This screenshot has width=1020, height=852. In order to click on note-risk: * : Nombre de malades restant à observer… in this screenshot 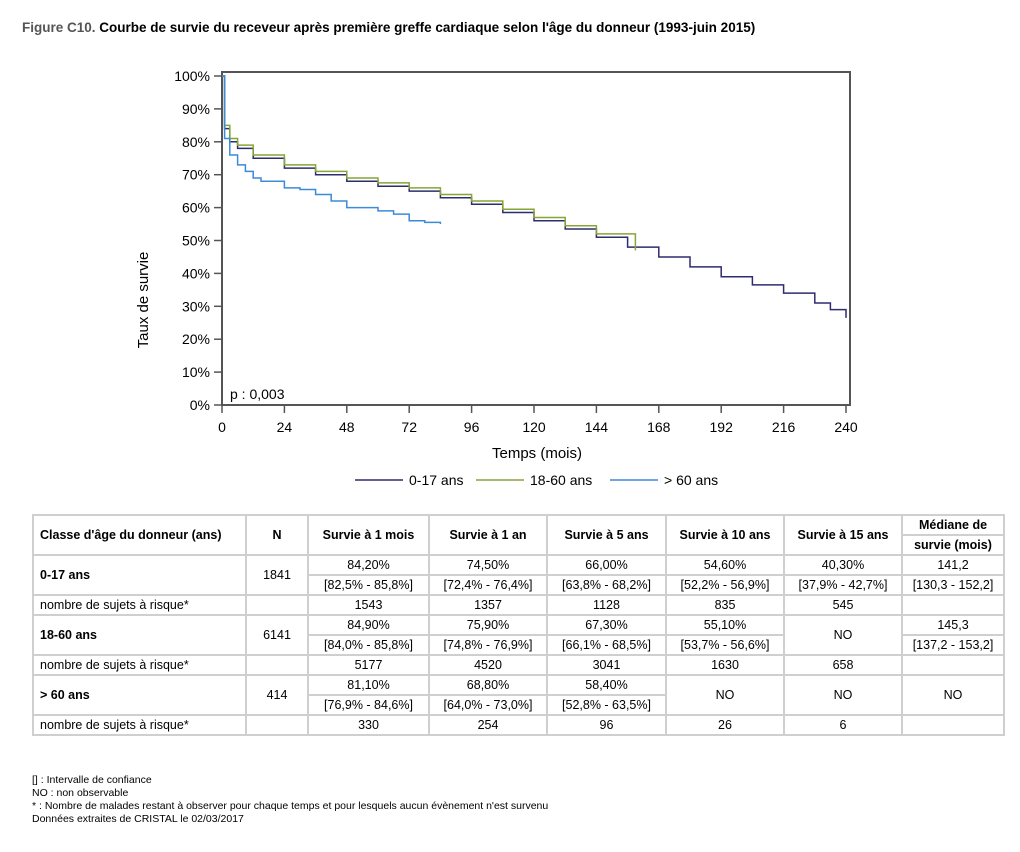, I will do `click(290, 806)`.